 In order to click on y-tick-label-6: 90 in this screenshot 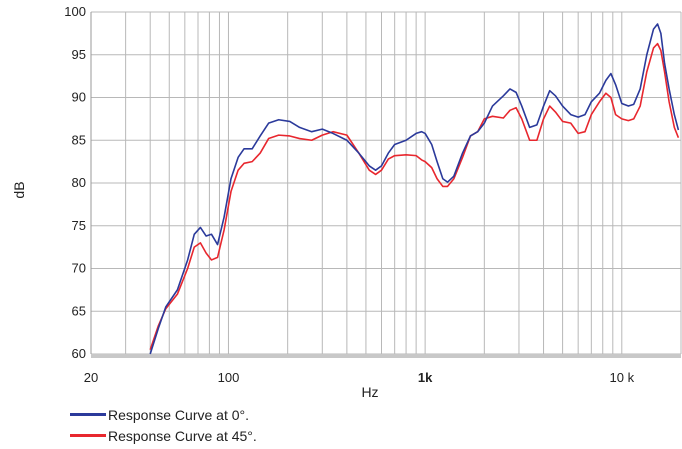, I will do `click(79, 97)`.